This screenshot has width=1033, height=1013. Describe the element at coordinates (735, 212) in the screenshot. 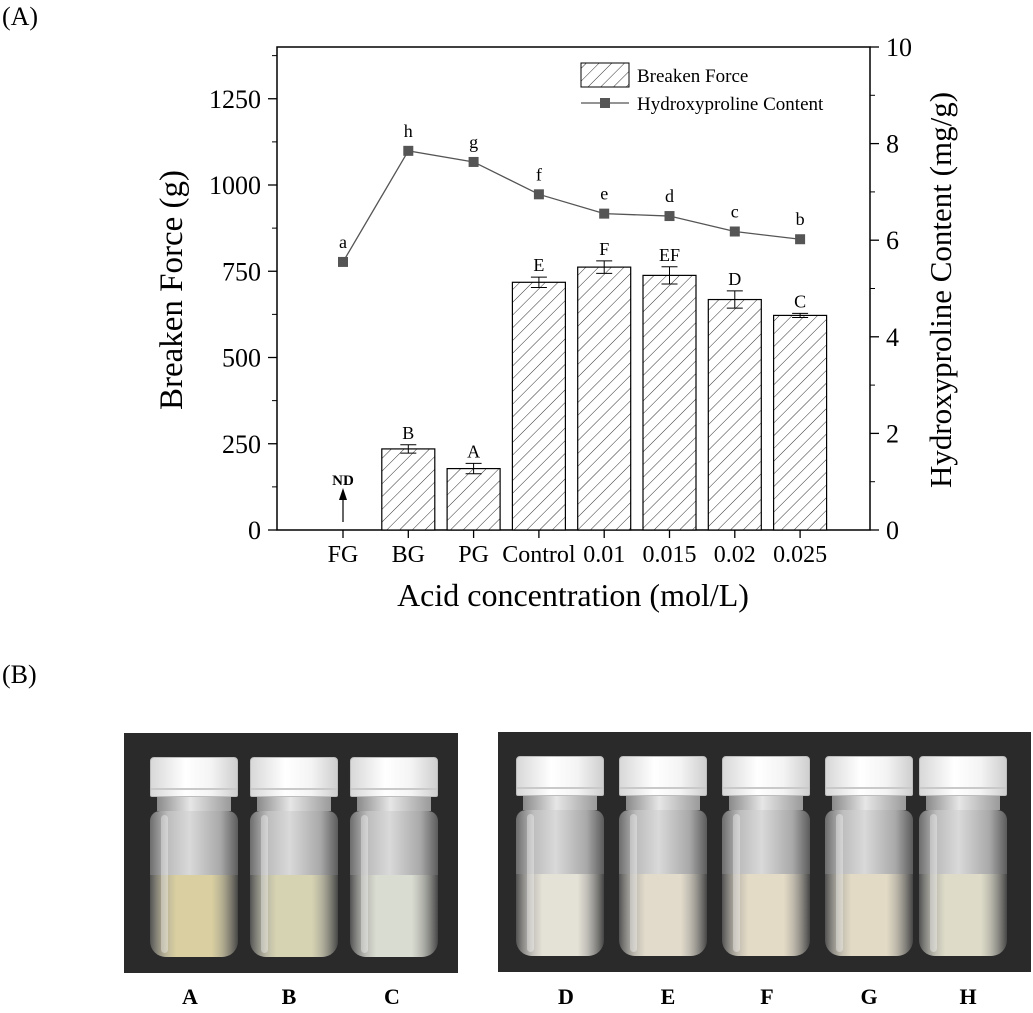

I see `line-letter: c` at that location.